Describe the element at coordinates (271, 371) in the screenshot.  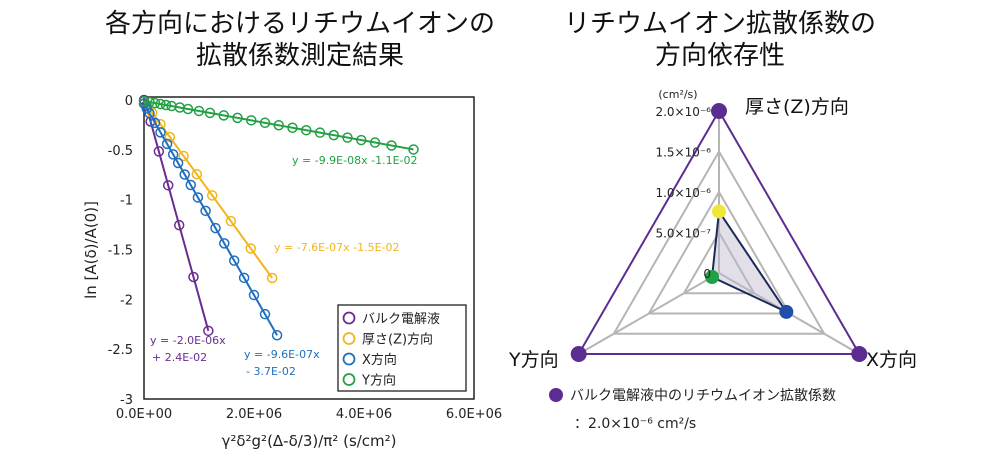
I see `fit-equation: - 3.7E-02` at that location.